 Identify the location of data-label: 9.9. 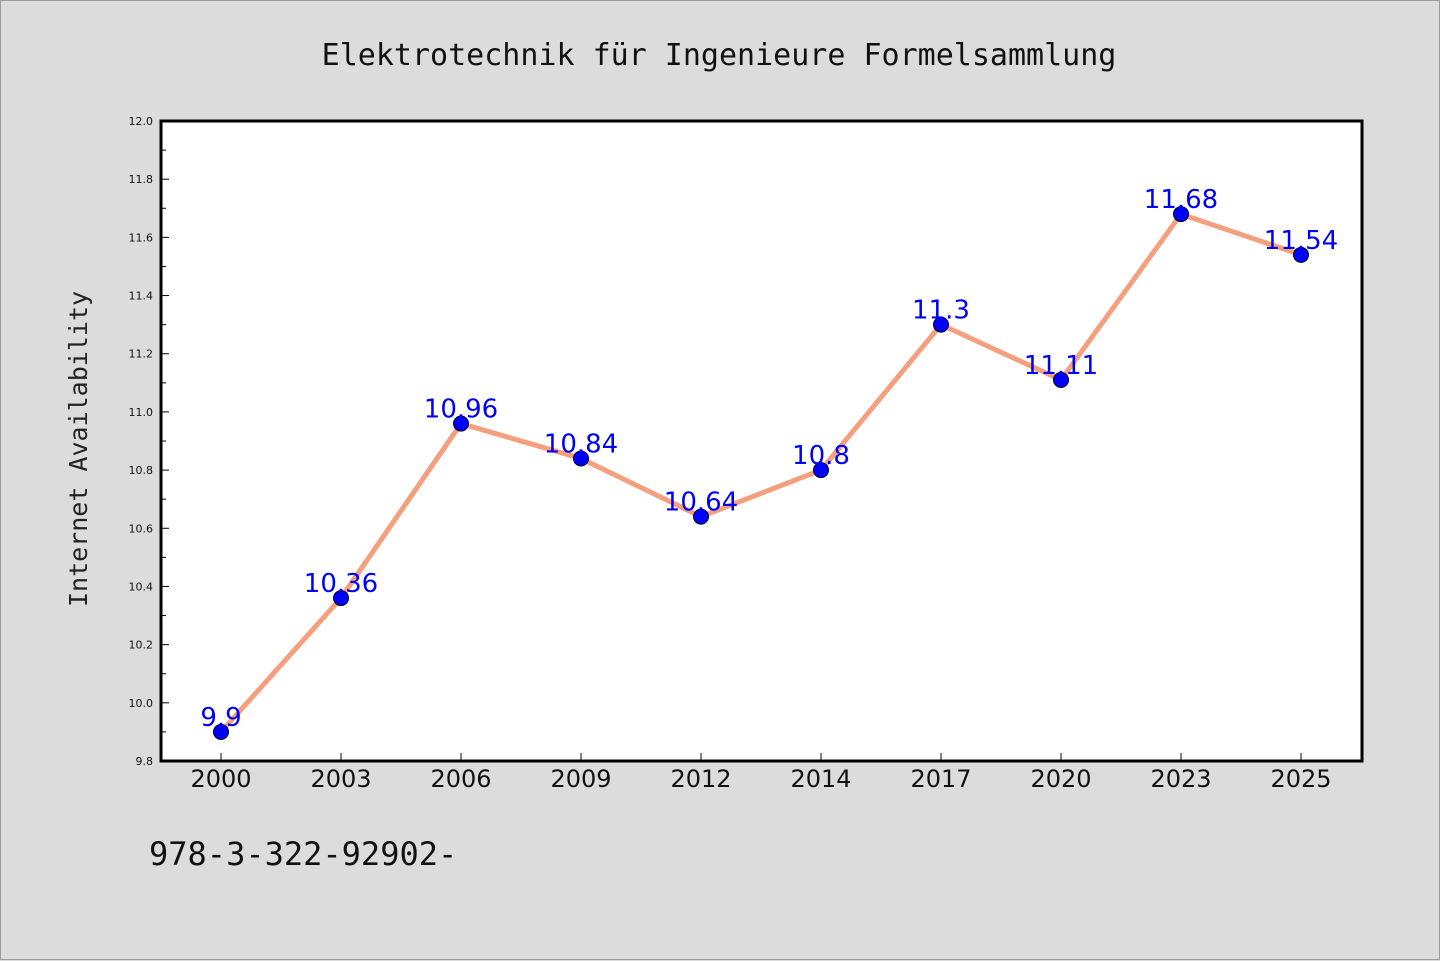
(220, 718).